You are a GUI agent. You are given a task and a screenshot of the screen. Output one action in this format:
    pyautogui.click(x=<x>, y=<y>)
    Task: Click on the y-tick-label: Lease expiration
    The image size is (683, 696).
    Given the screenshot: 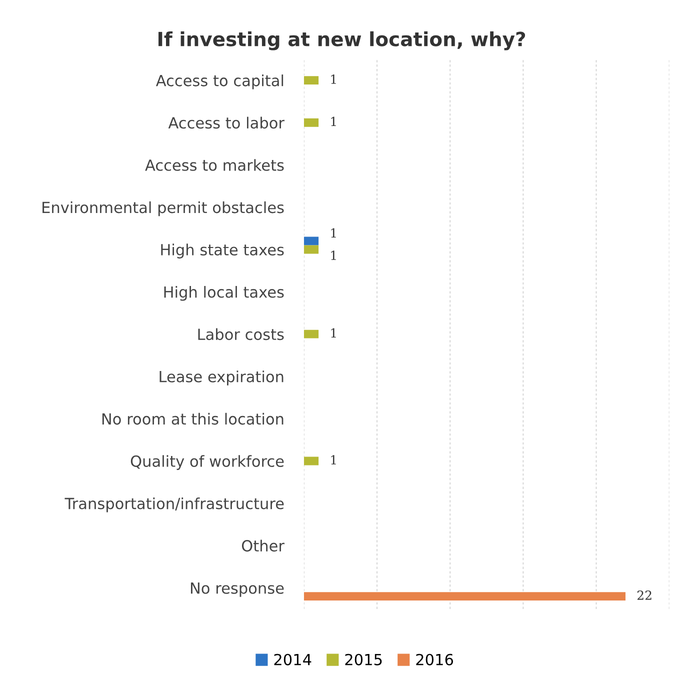 What is the action you would take?
    pyautogui.click(x=222, y=378)
    